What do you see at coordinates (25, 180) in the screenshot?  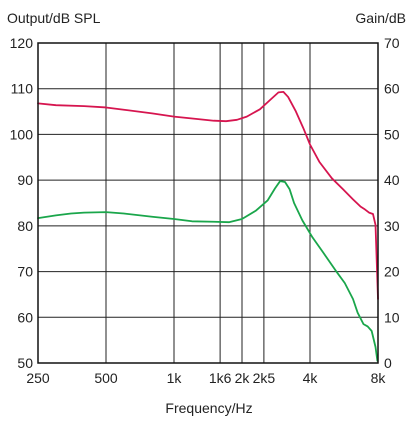 I see `y-left-tick-label: 90` at bounding box center [25, 180].